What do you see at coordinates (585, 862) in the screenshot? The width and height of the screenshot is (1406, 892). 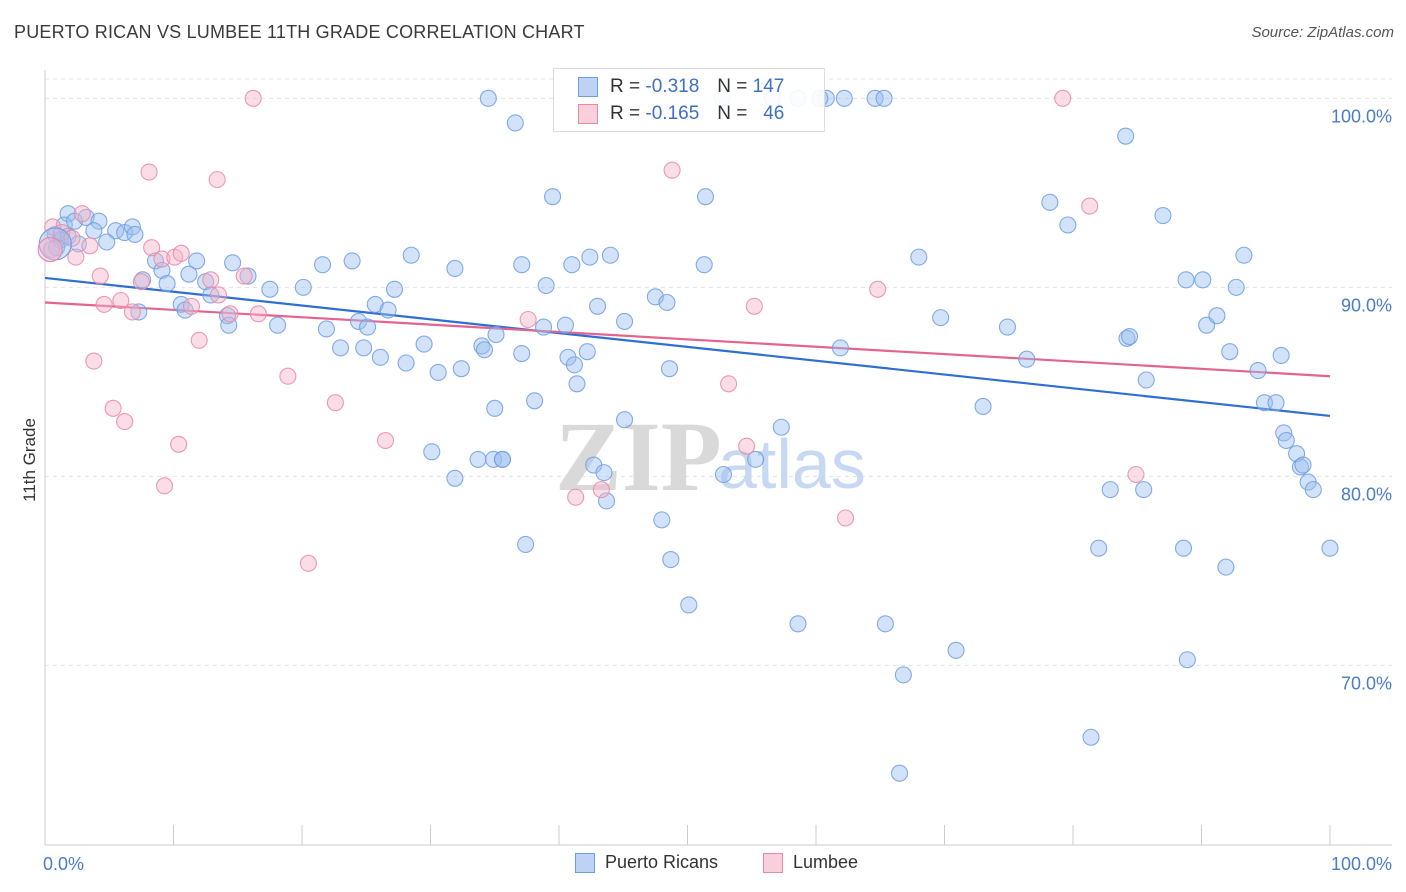 I see `legend-swatch-puerto-ricans` at bounding box center [585, 862].